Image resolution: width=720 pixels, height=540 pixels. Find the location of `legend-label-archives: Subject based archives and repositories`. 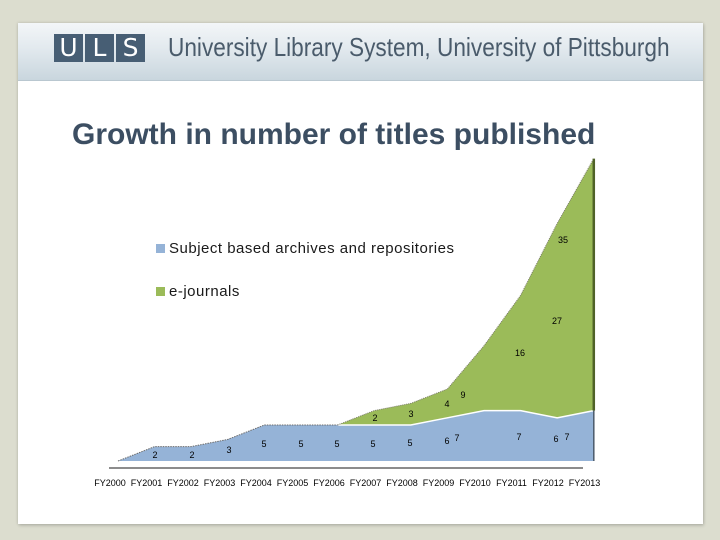

legend-label-archives: Subject based archives and repositories is located at coordinates (312, 248).